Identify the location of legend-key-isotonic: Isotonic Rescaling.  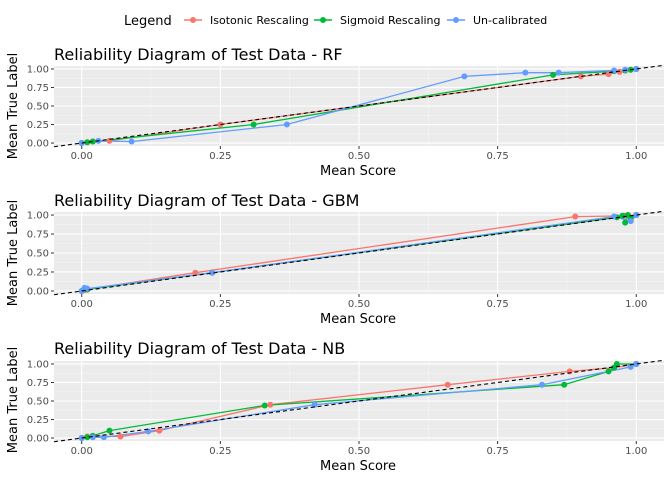
(246, 20).